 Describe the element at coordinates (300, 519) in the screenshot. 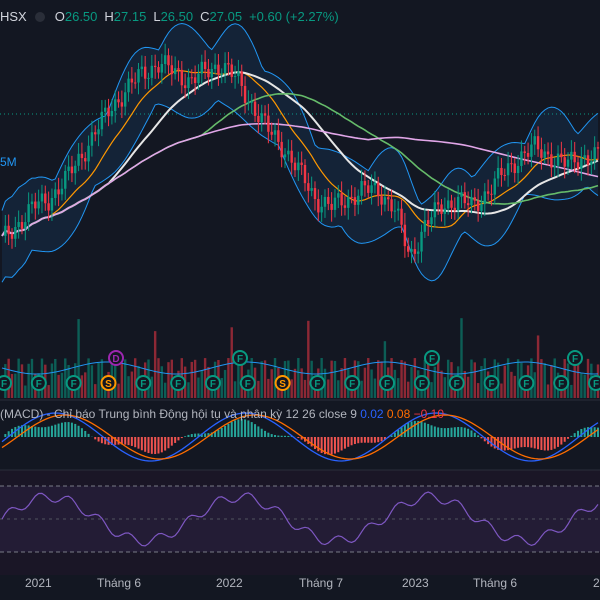

I see `rsi-line` at that location.